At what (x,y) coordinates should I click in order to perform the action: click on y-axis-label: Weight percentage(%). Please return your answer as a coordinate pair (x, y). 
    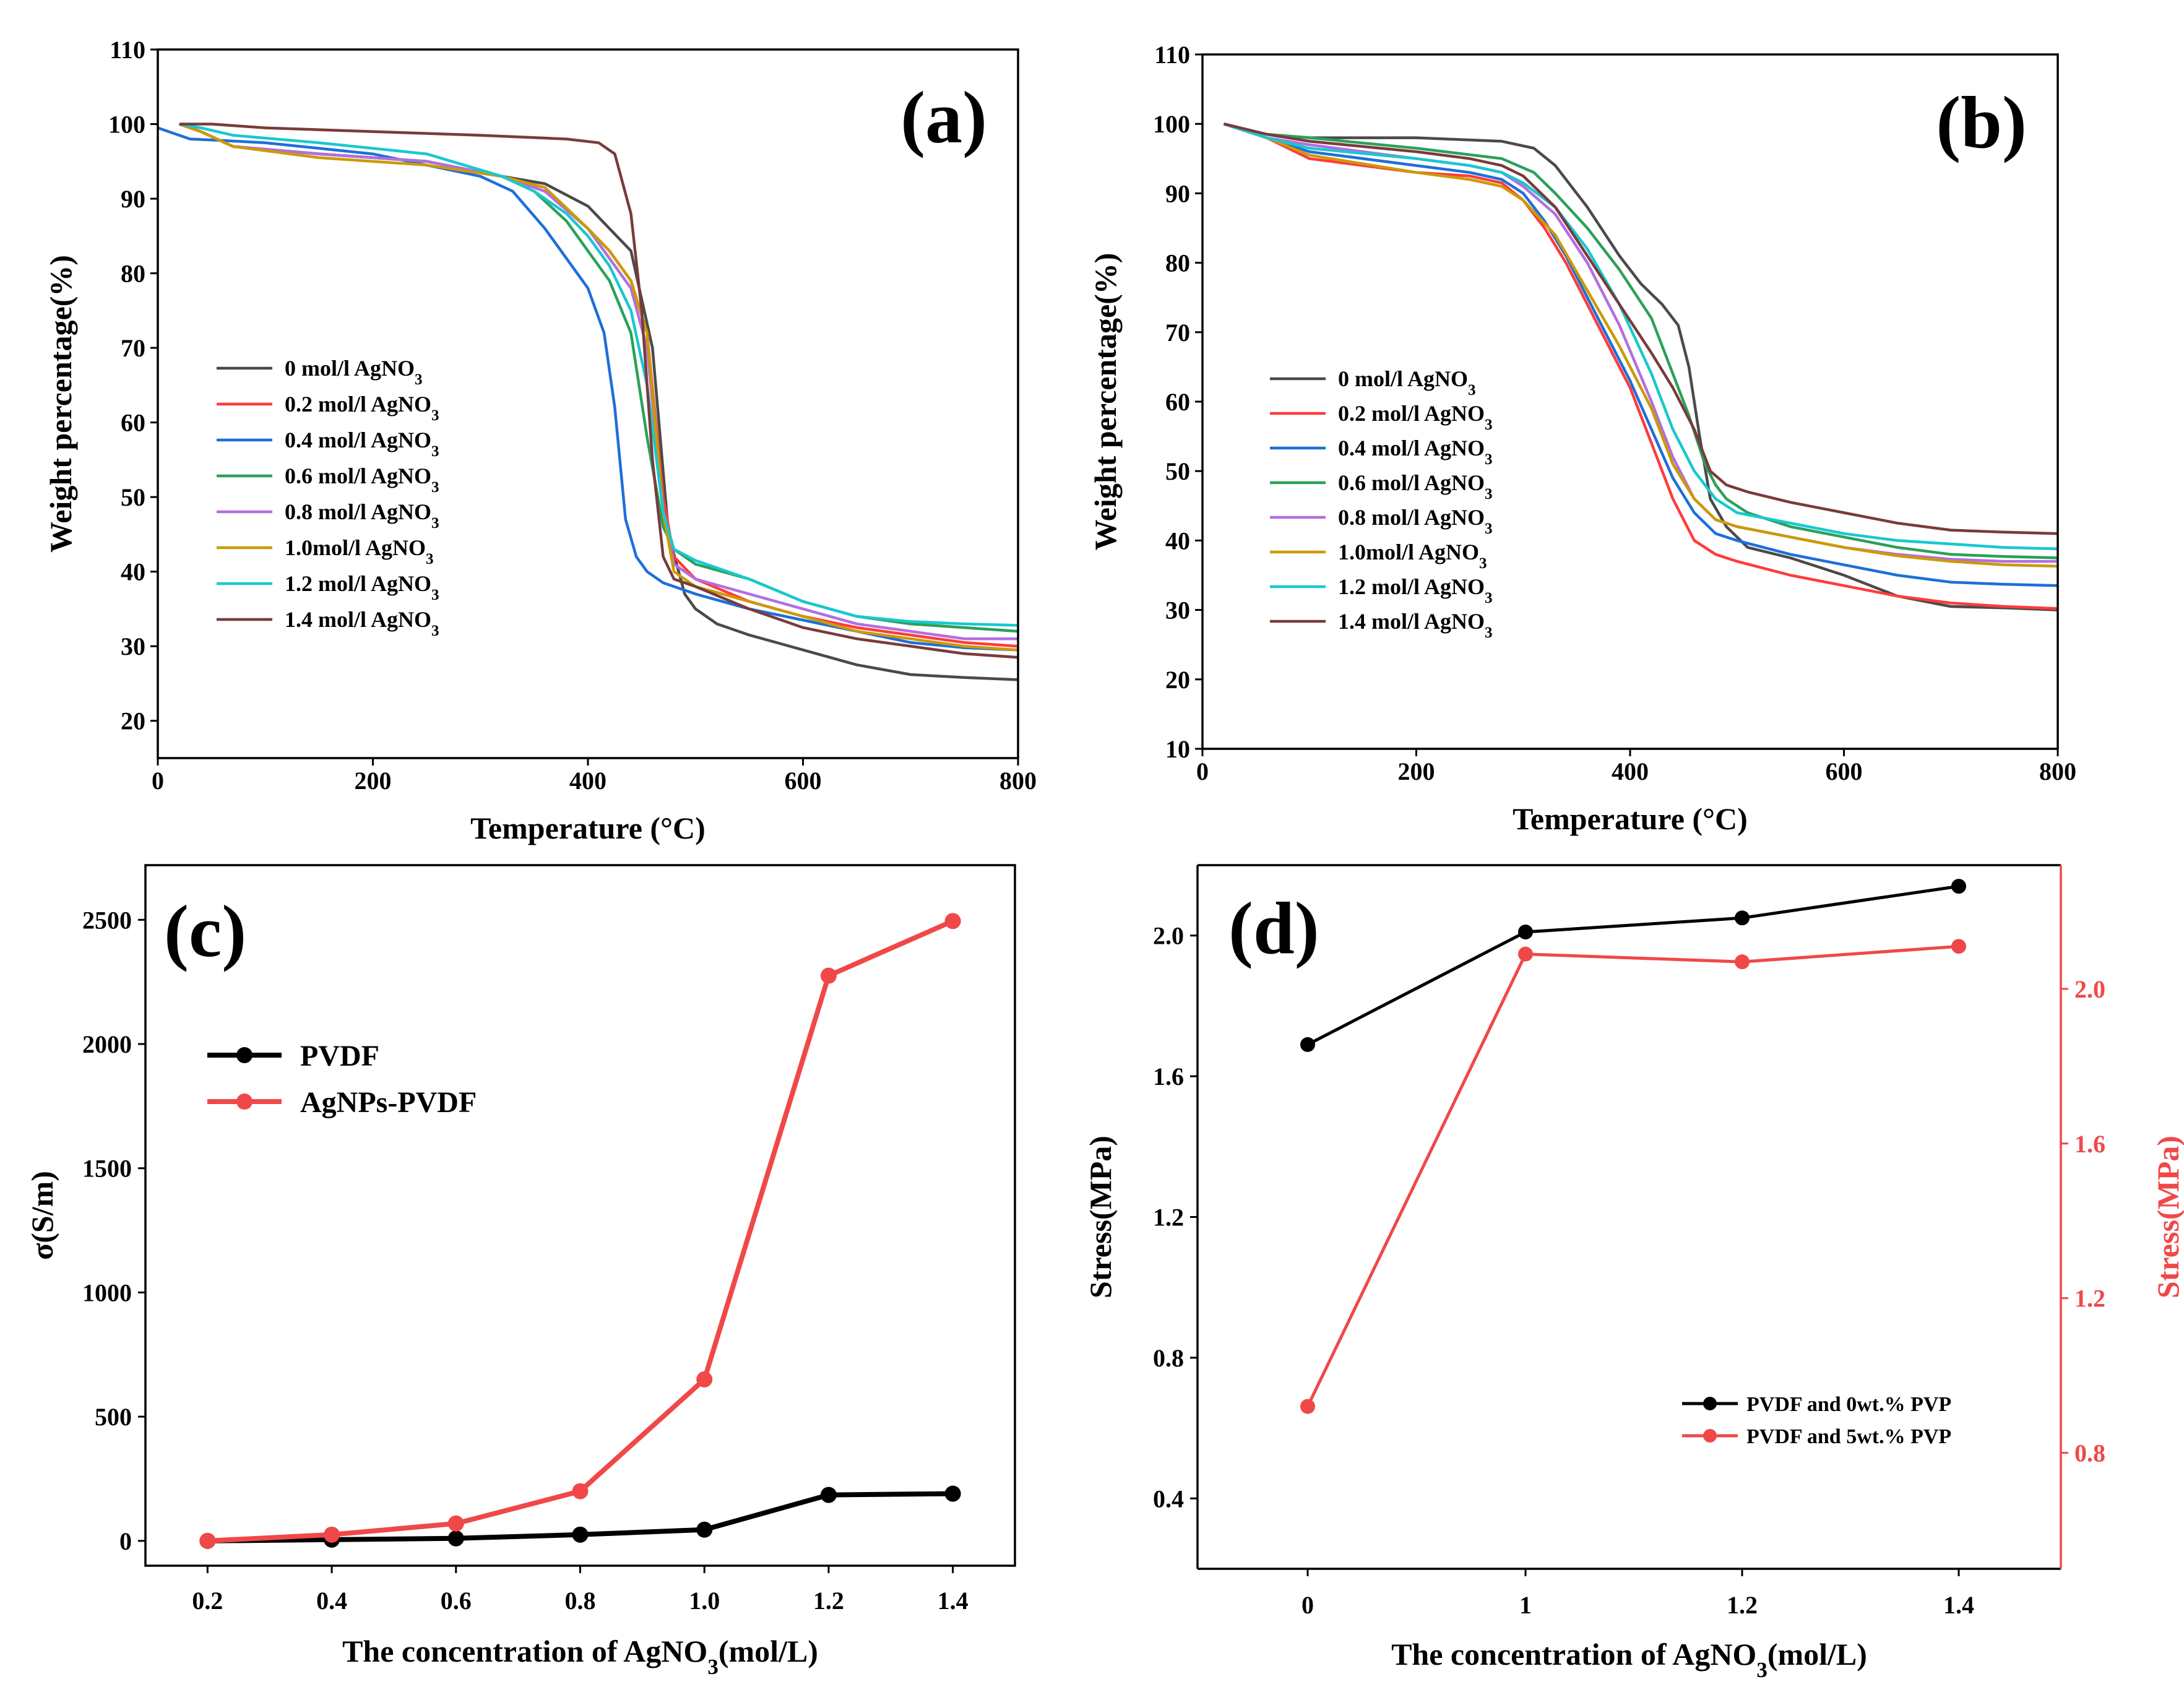
    Looking at the image, I should click on (60, 404).